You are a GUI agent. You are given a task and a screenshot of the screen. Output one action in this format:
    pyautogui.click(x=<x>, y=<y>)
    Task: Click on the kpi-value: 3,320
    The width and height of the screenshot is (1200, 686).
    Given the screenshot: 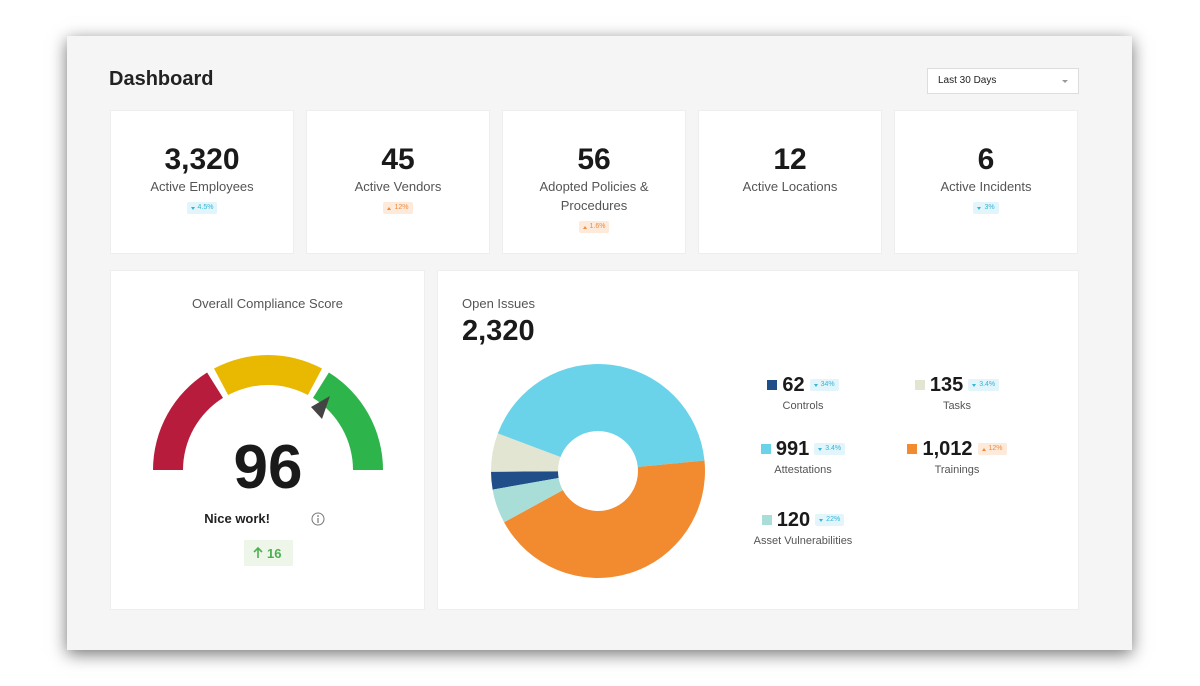 What is the action you would take?
    pyautogui.click(x=202, y=159)
    